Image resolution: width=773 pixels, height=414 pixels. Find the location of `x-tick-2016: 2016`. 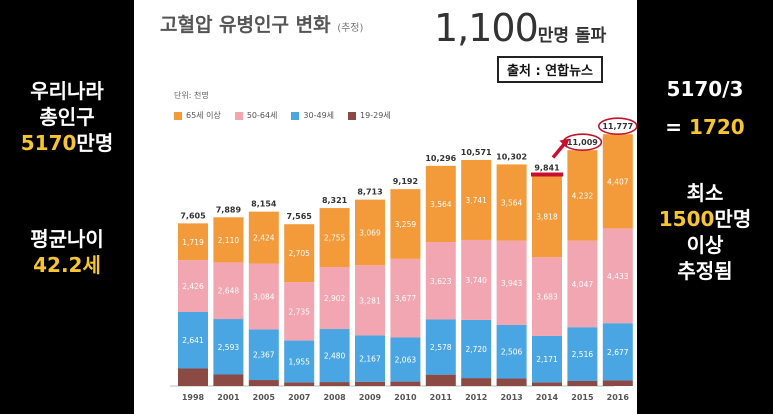

x-tick-2016: 2016 is located at coordinates (618, 397).